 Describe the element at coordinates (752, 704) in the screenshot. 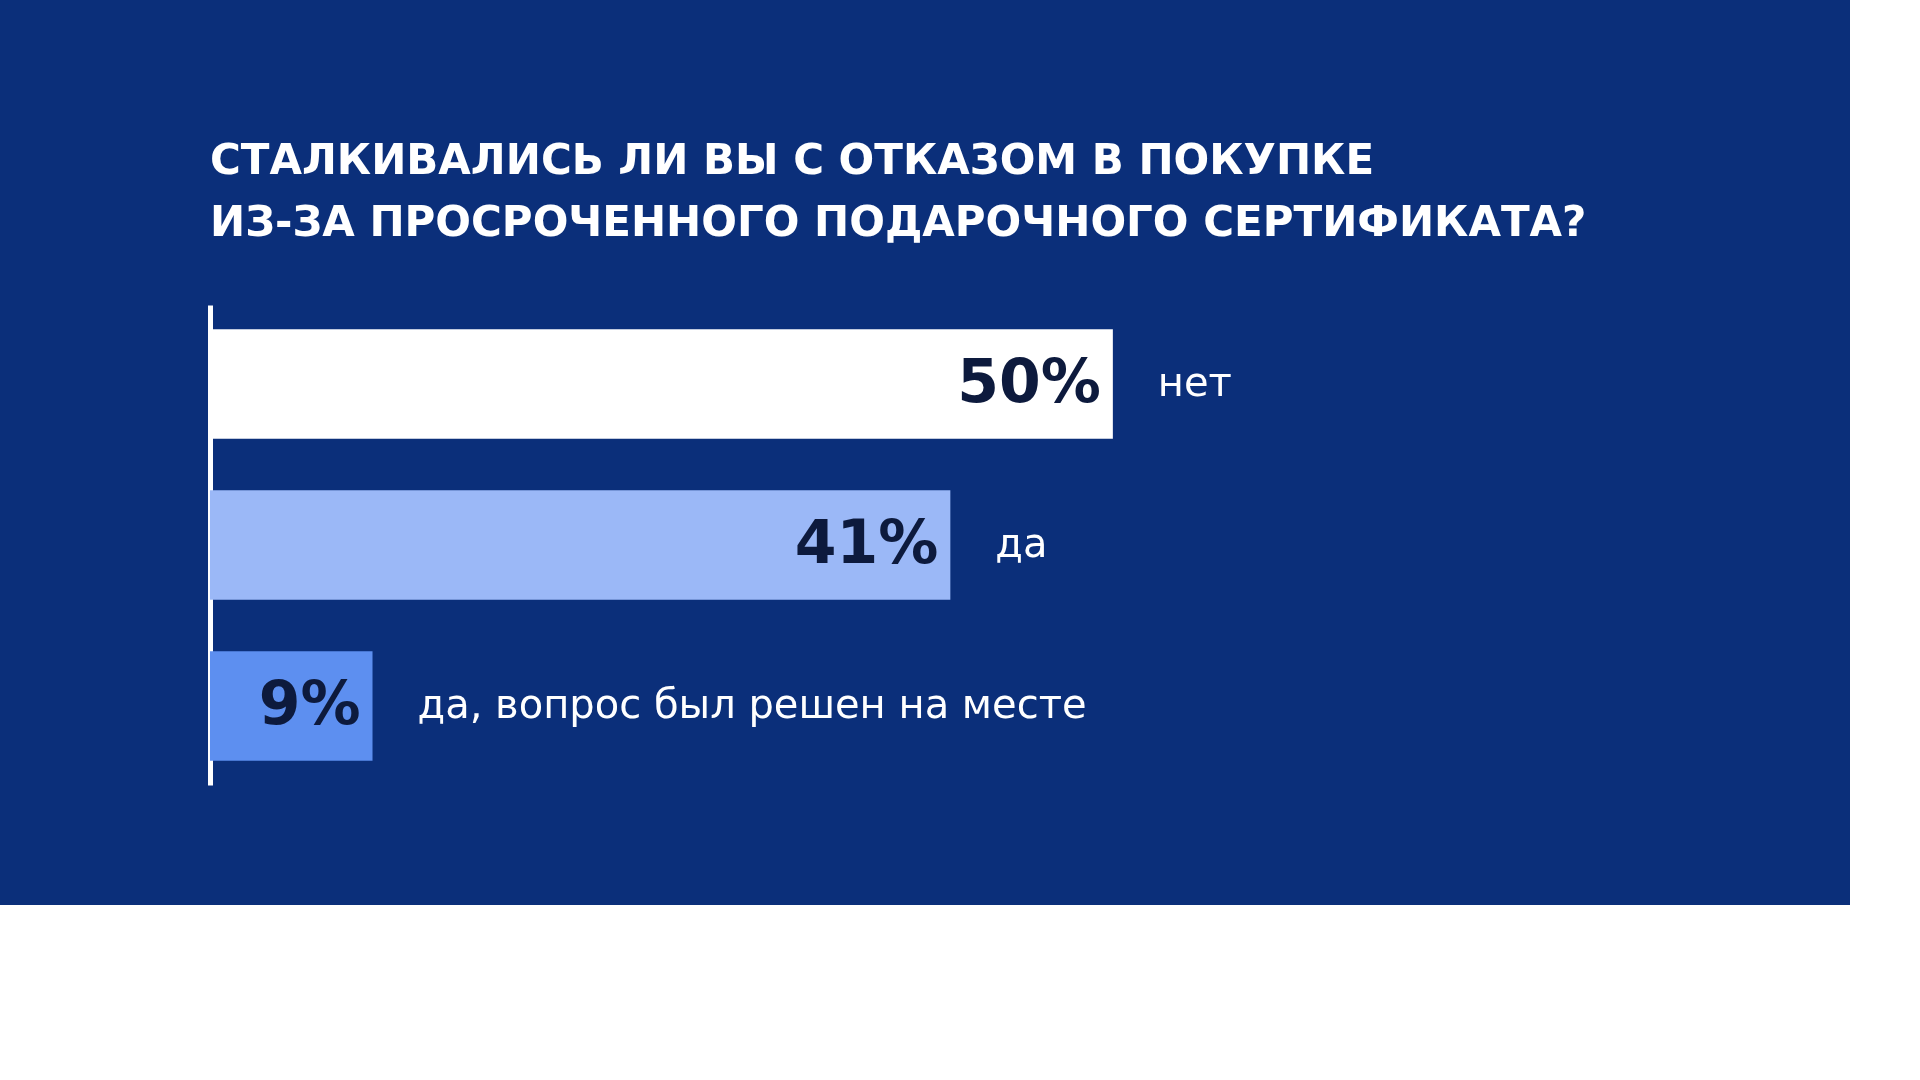

I see `y-tick-label: да, вопрос был решен на месте` at that location.